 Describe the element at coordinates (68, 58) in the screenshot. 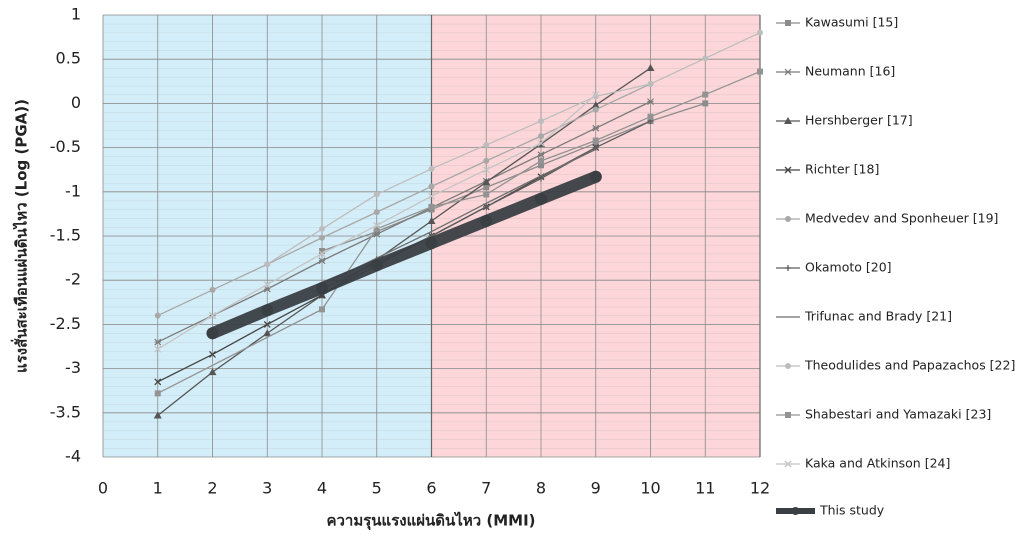

I see `y-tick-label: 0.5` at that location.